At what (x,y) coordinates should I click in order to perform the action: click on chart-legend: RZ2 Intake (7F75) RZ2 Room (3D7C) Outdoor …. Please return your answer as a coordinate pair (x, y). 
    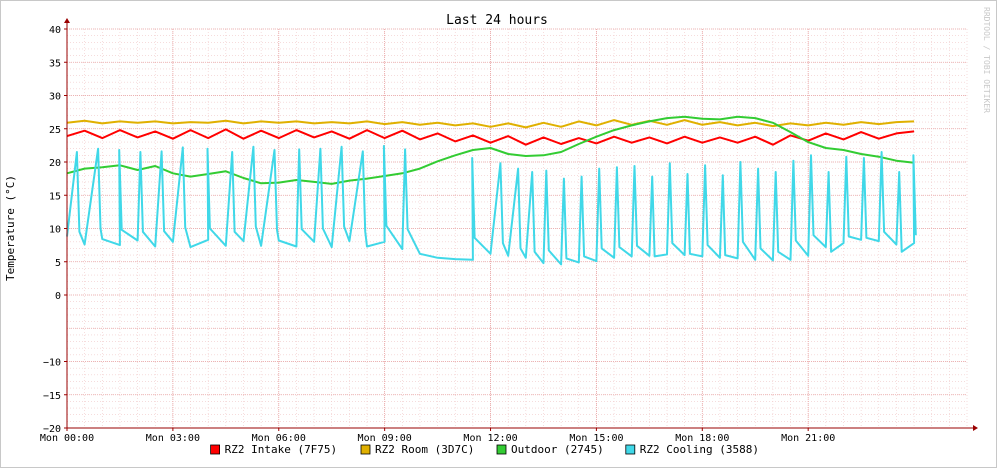
    Looking at the image, I should click on (484, 449).